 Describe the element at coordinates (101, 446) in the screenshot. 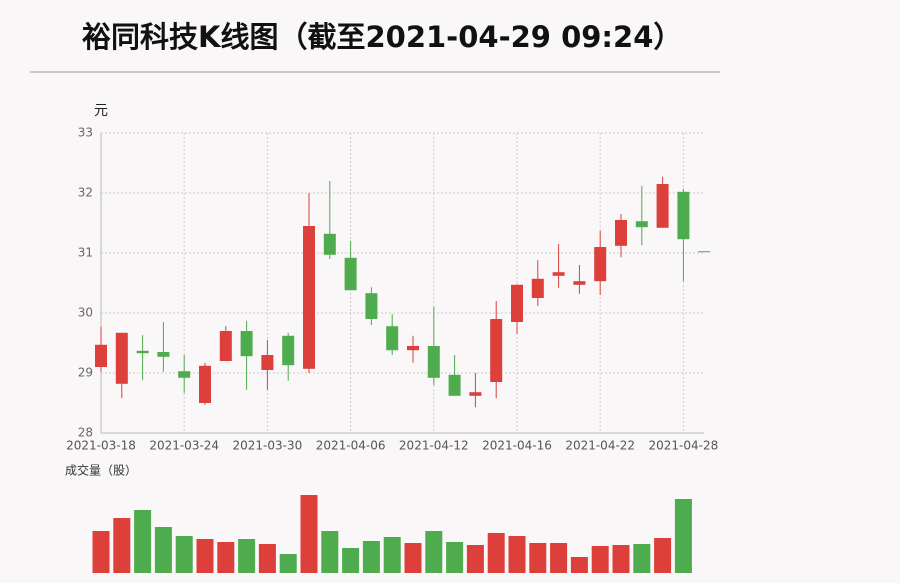

I see `x-tick-label: 2021-03-18` at that location.